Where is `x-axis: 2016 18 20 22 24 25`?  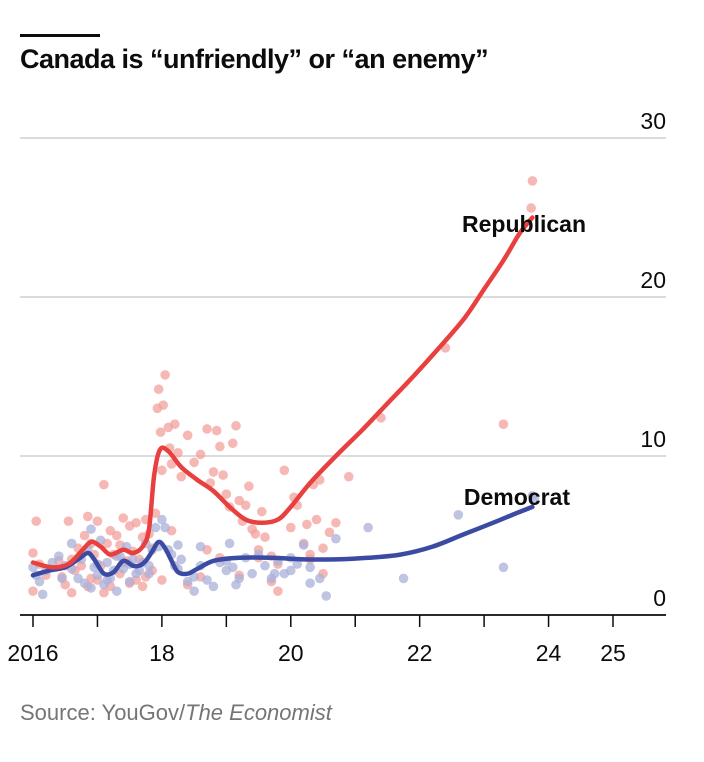
x-axis: 2016 18 20 22 24 25 is located at coordinates (336, 640).